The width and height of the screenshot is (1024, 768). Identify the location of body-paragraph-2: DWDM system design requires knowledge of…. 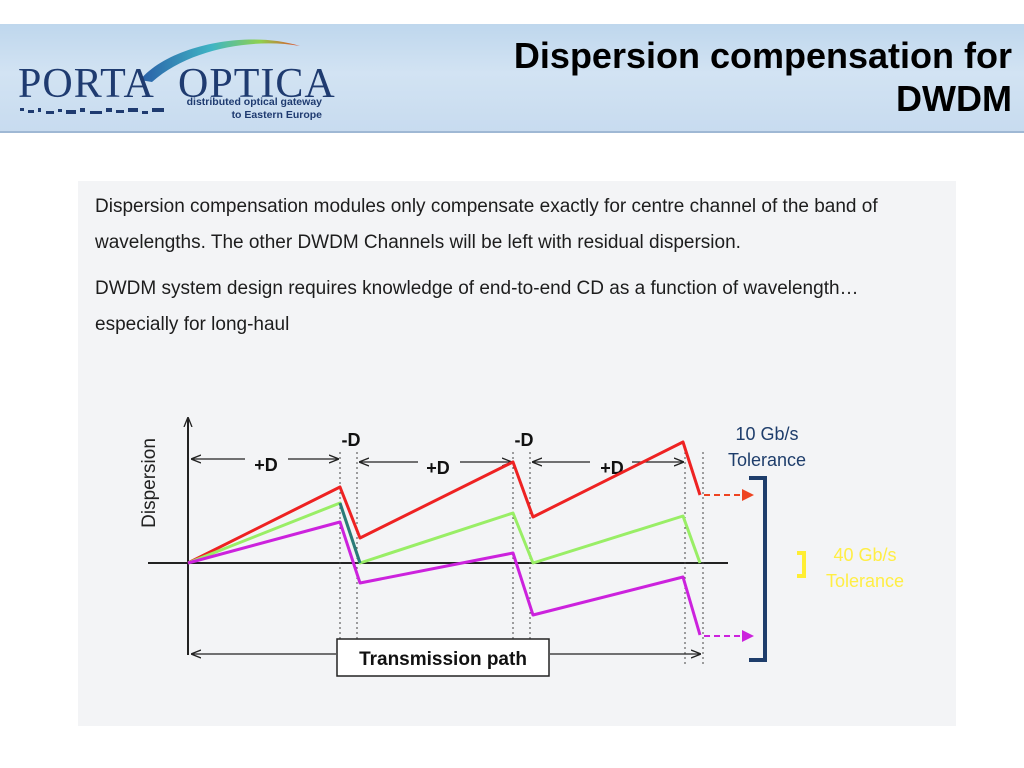
(477, 306).